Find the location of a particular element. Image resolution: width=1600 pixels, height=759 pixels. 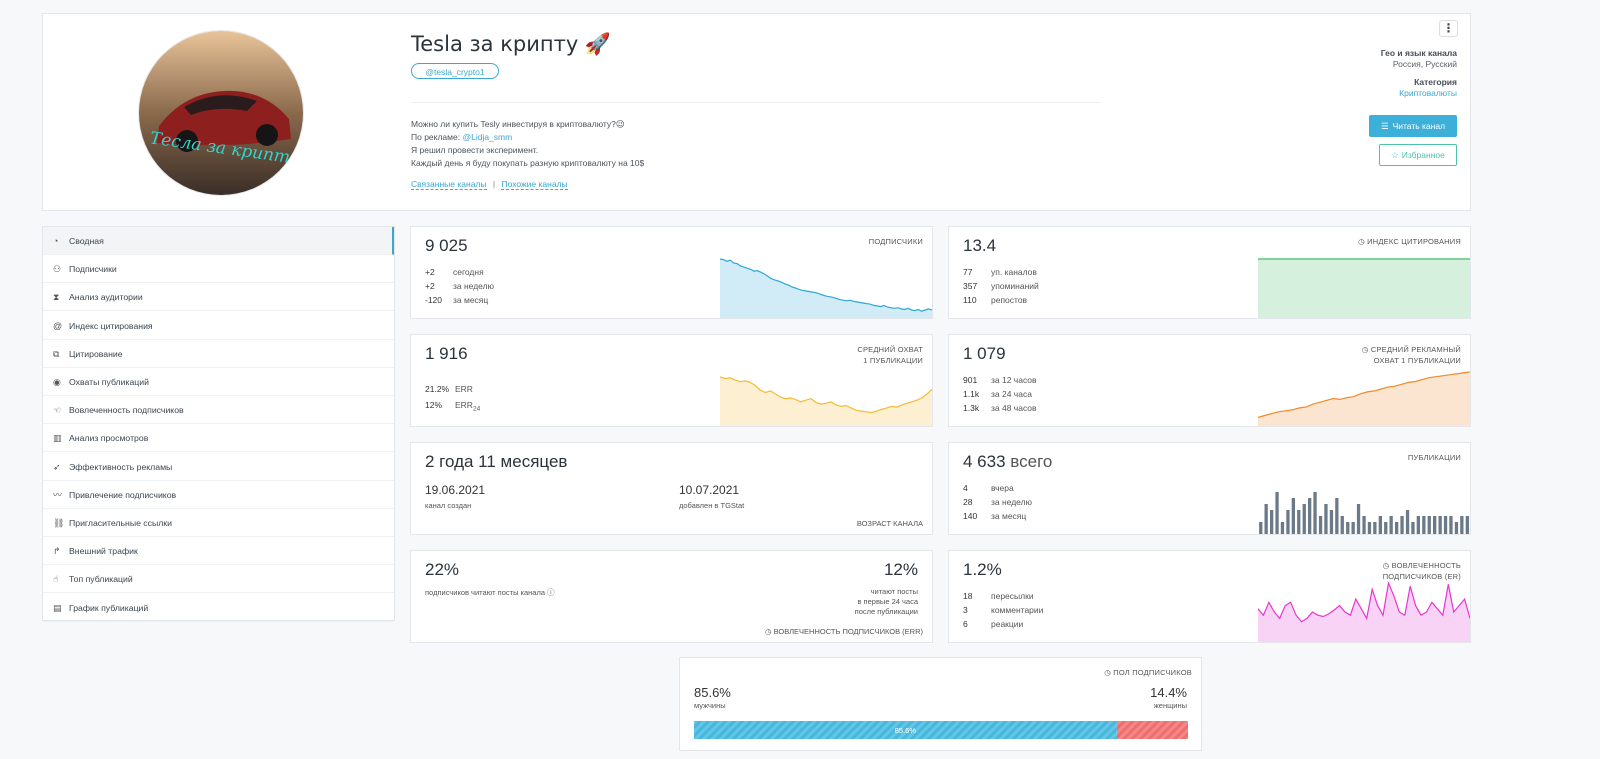

reach-chart is located at coordinates (826, 401).